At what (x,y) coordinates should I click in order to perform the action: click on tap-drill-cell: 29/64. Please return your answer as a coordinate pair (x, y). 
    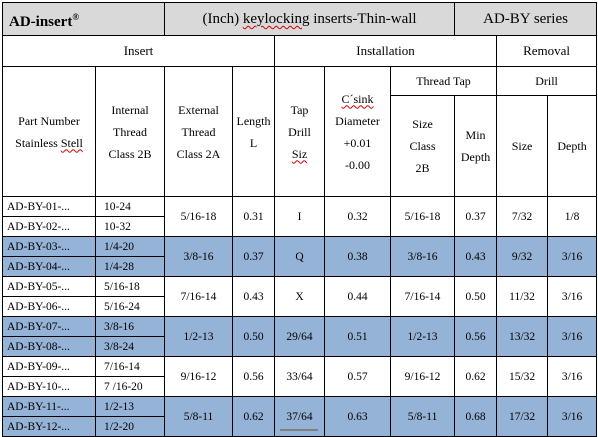
    Looking at the image, I should click on (299, 336).